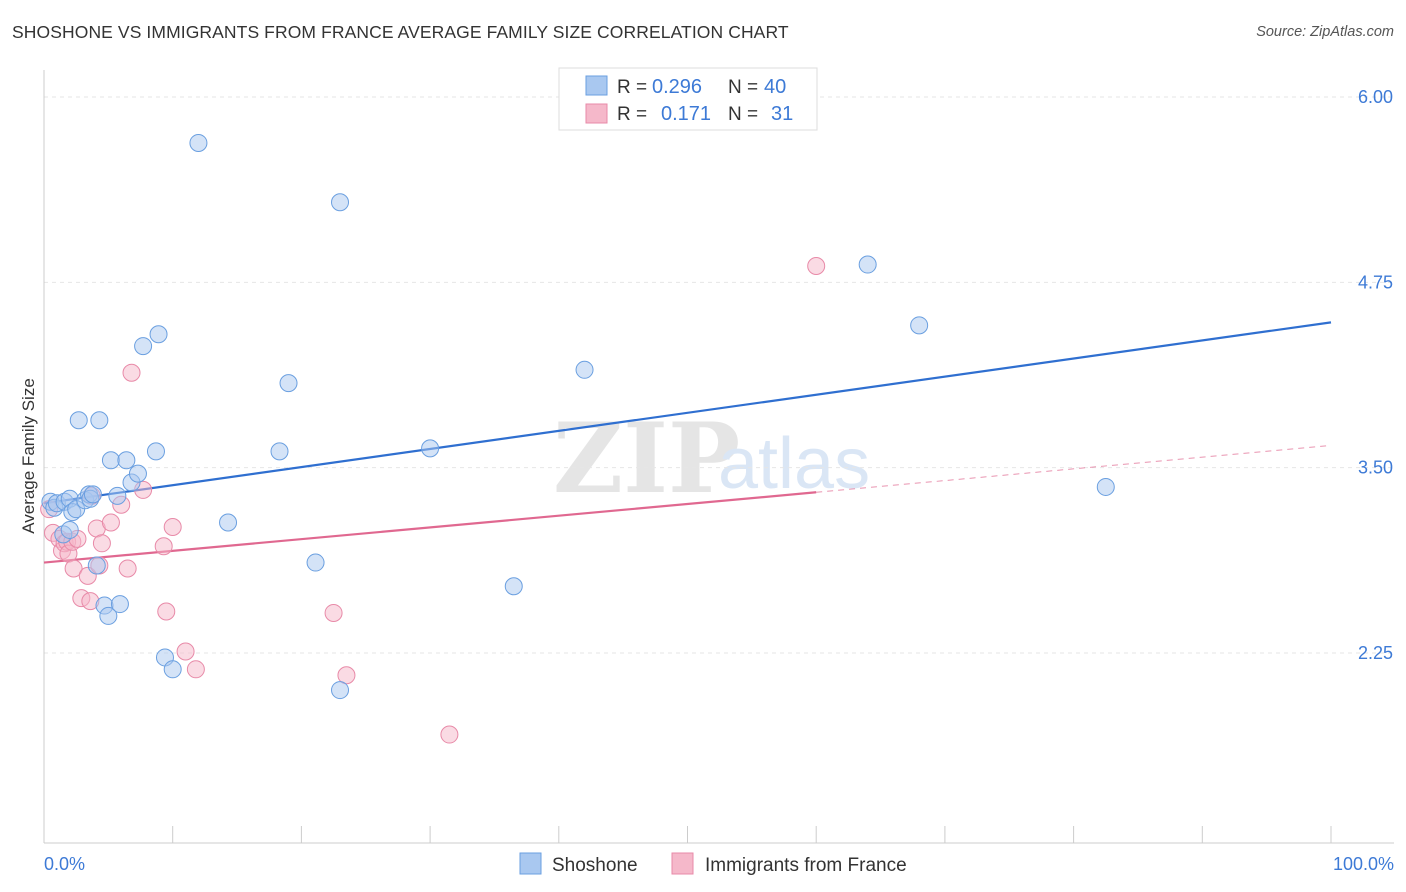 The width and height of the screenshot is (1406, 892). Describe the element at coordinates (688, 99) in the screenshot. I see `legend: R = 0.296 N = 40 R = 0.171 N = 31` at that location.